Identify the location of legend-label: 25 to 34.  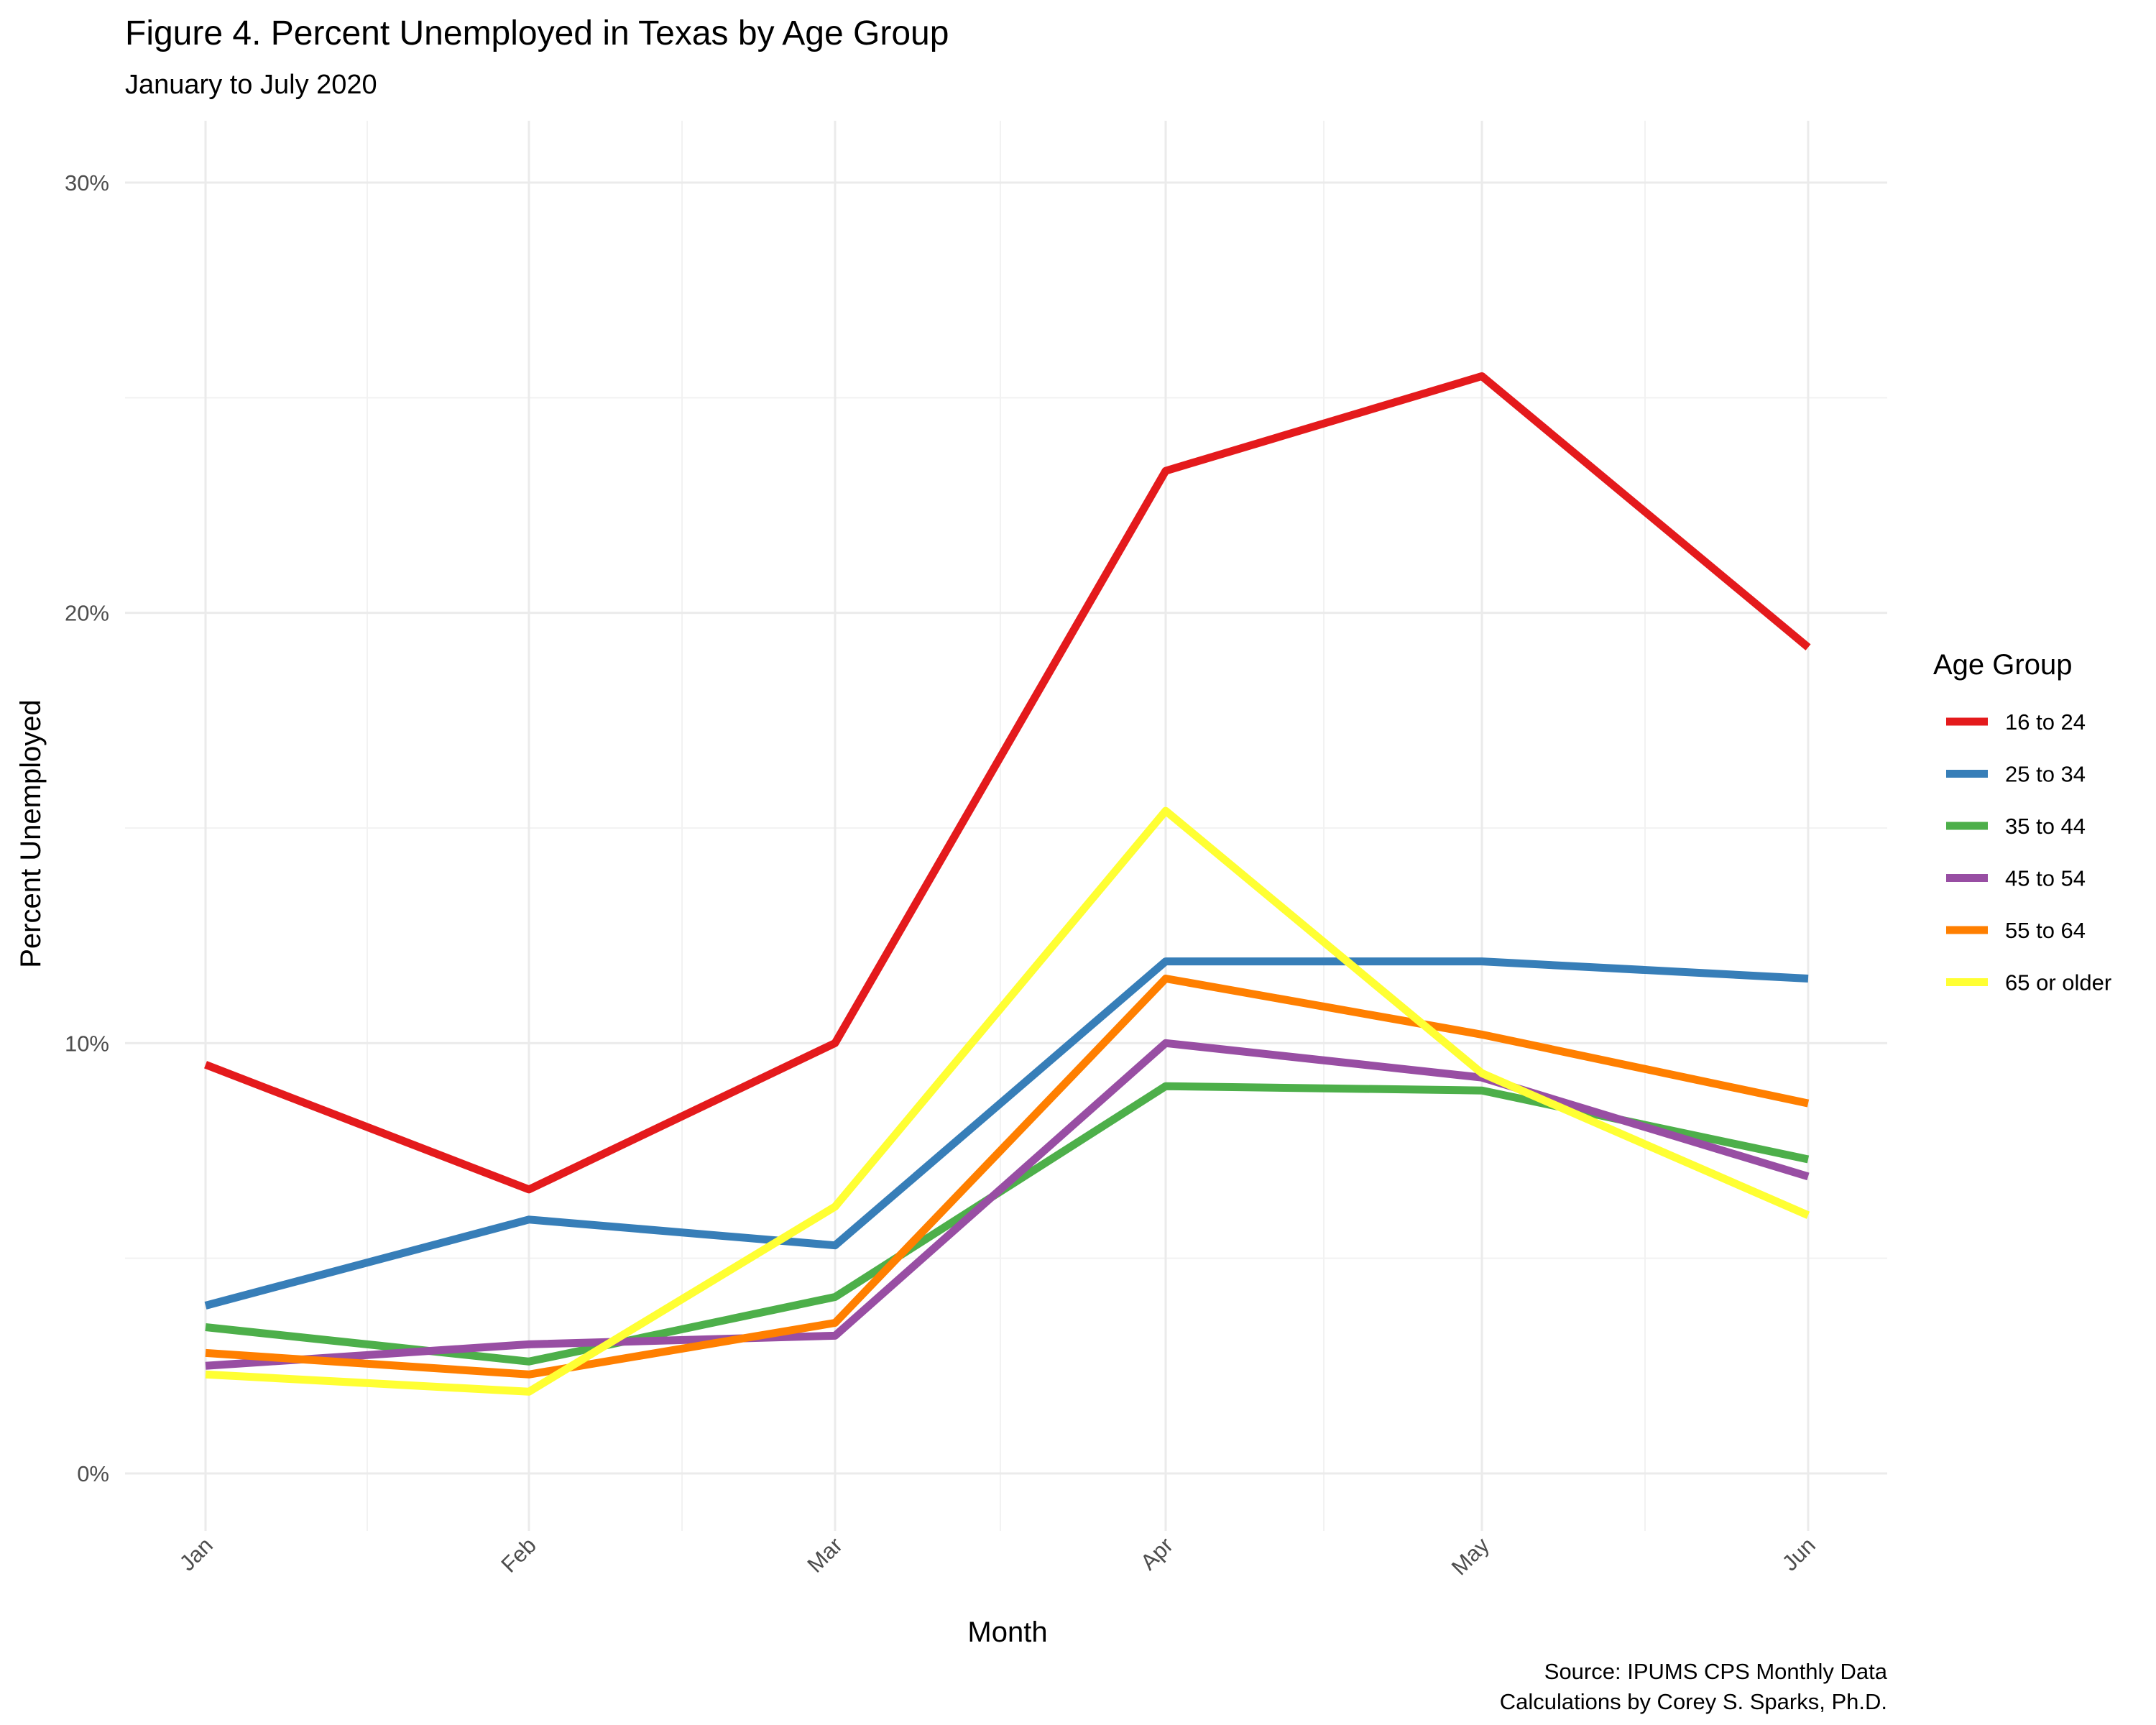
(2045, 774).